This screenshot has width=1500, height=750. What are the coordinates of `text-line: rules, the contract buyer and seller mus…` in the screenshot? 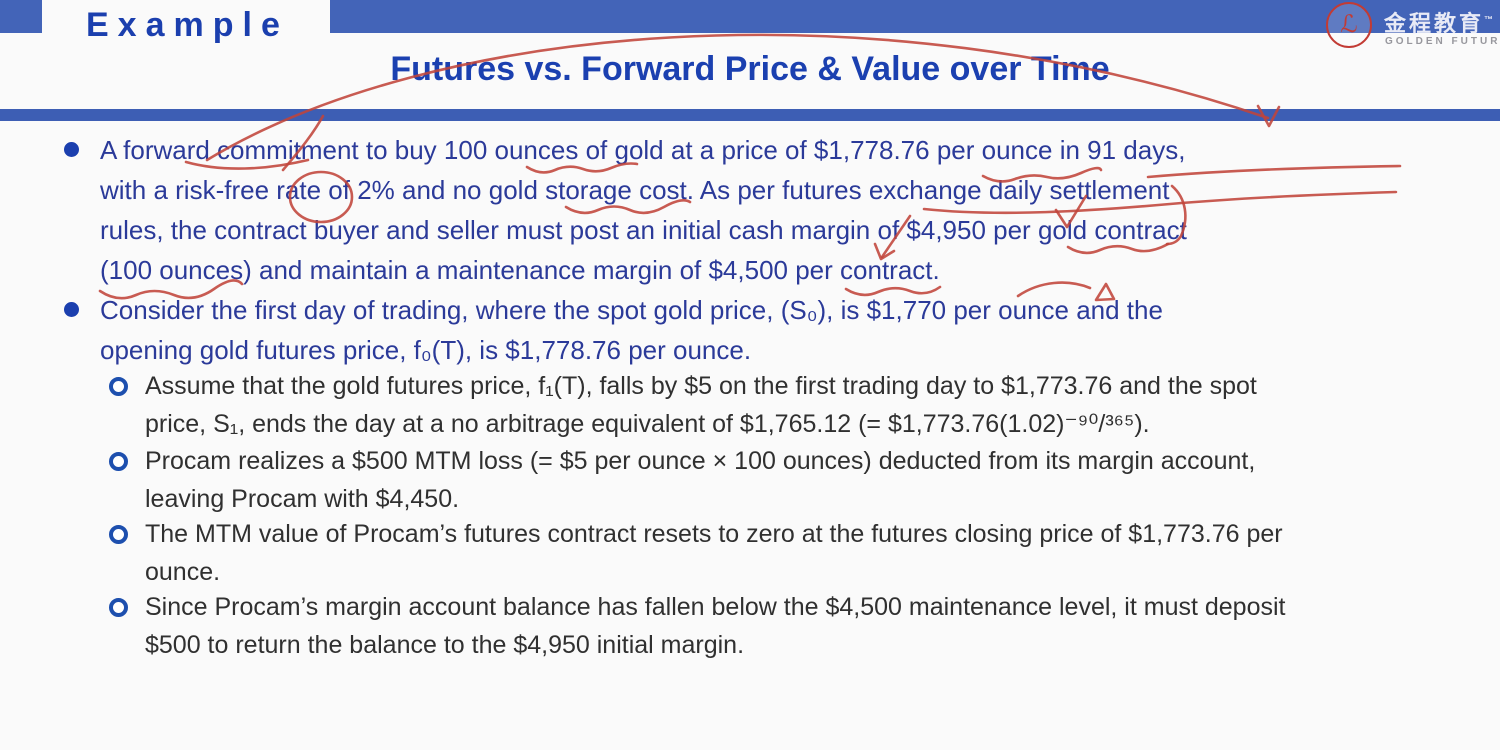 It's located at (643, 230).